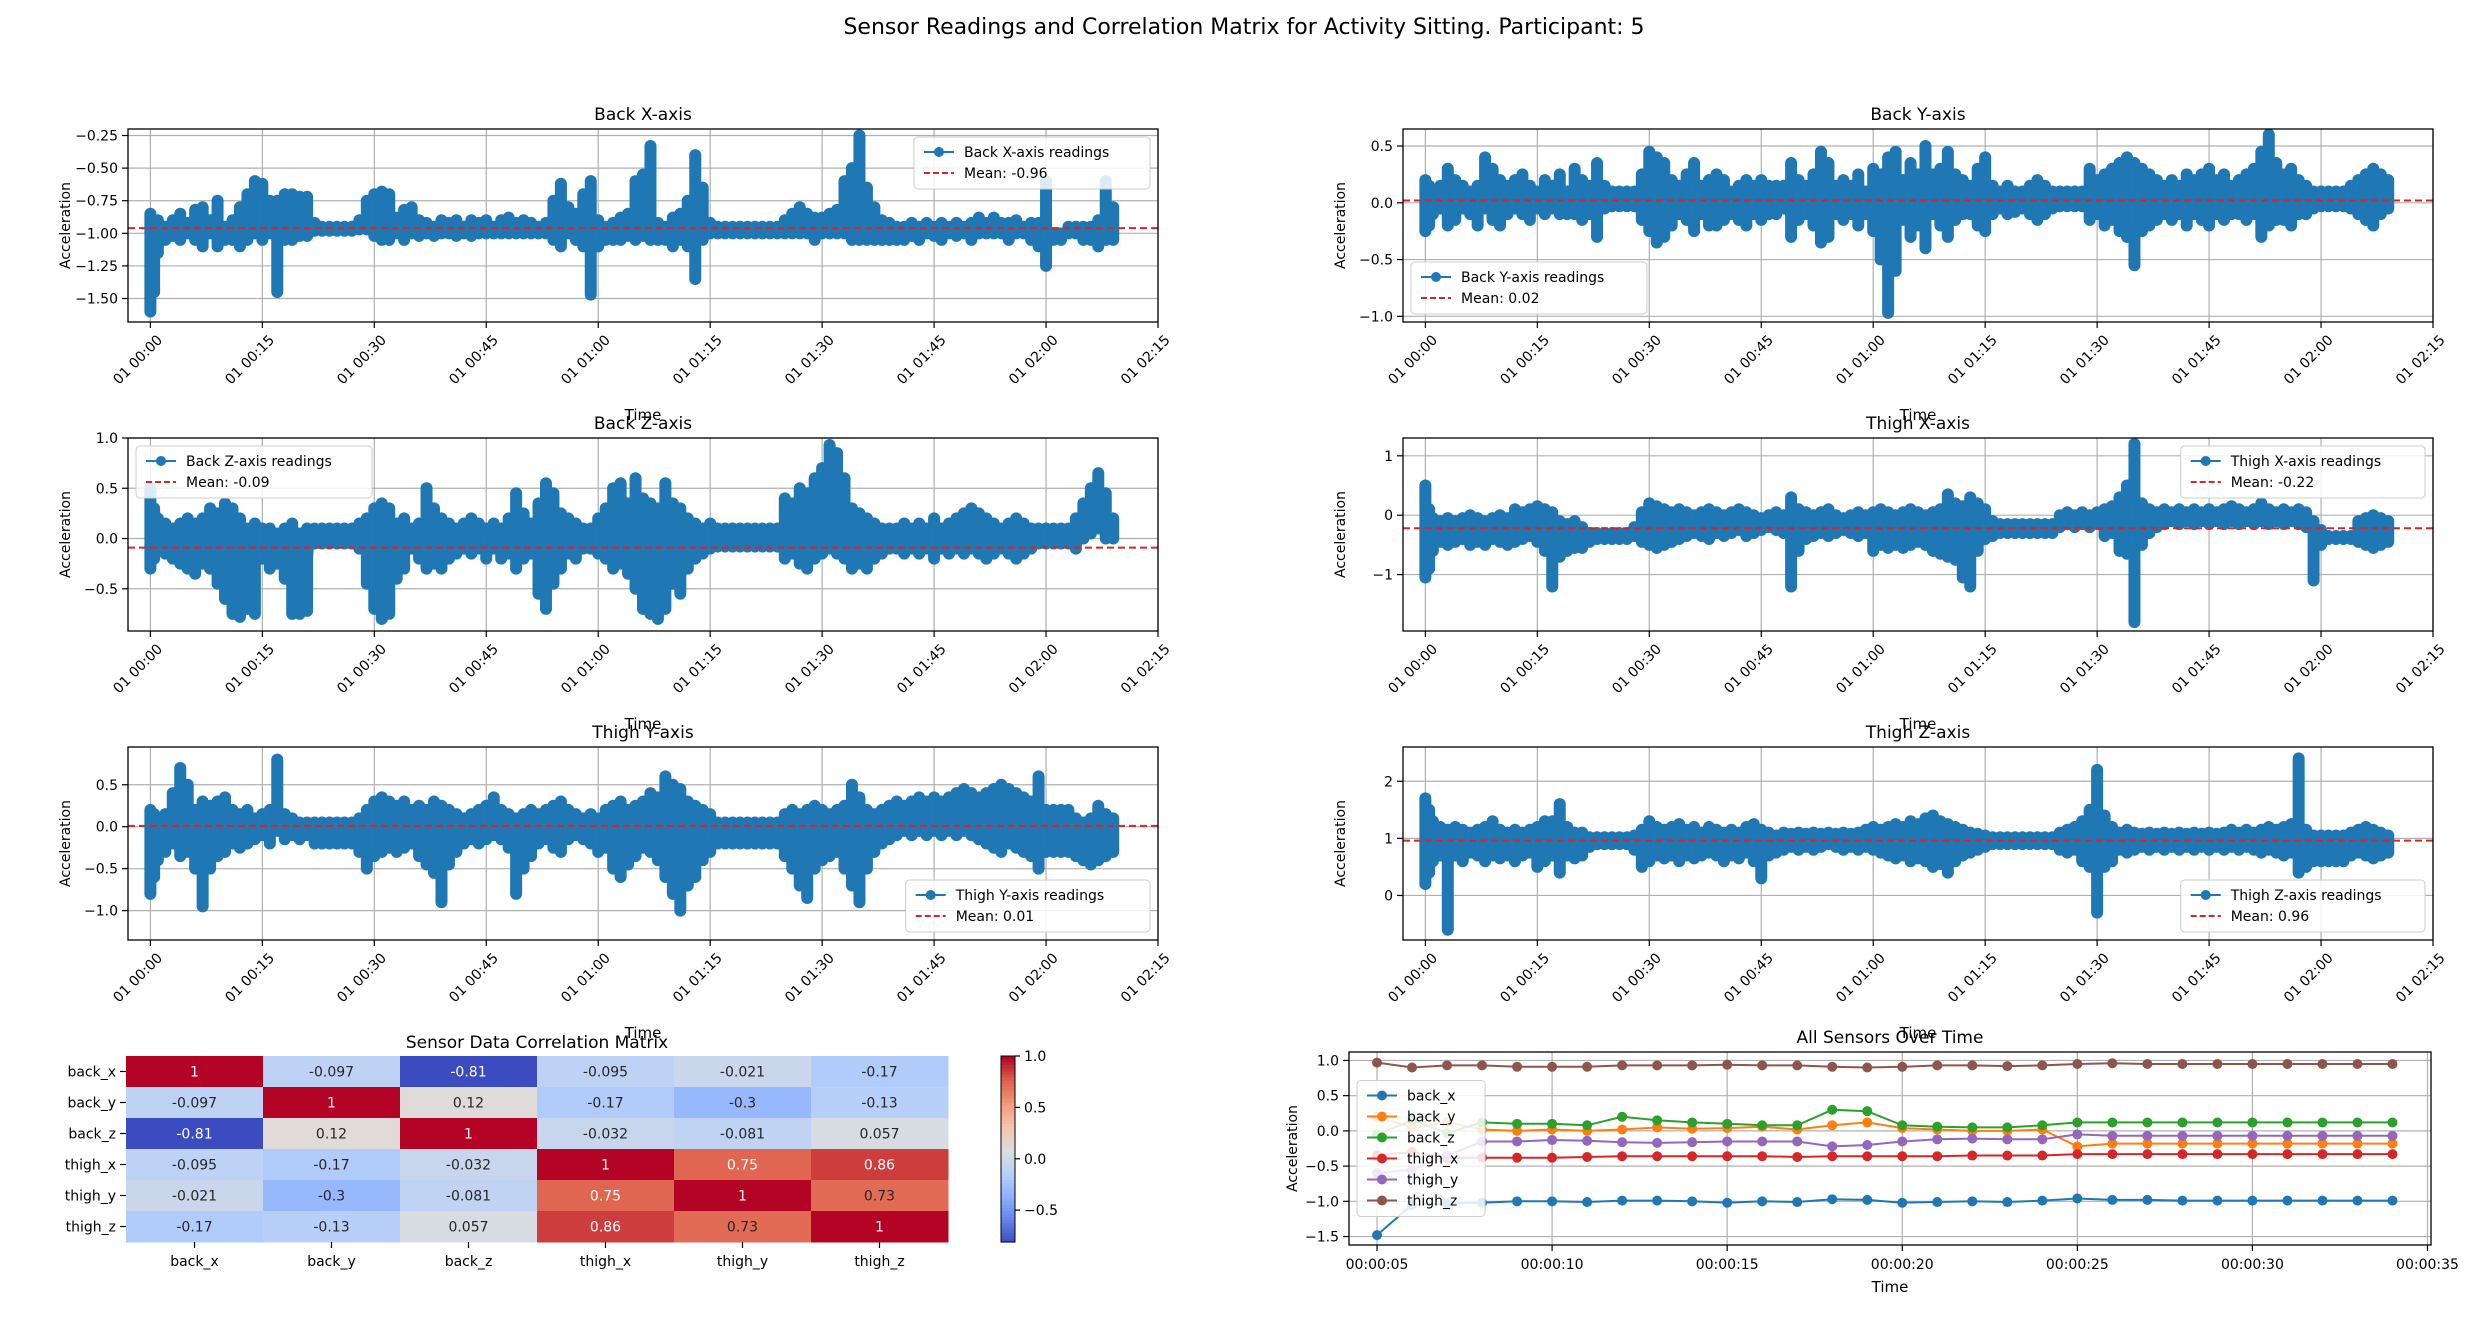 This screenshot has width=2488, height=1322. I want to click on heatmap-cell-label: -0.3, so click(742, 1104).